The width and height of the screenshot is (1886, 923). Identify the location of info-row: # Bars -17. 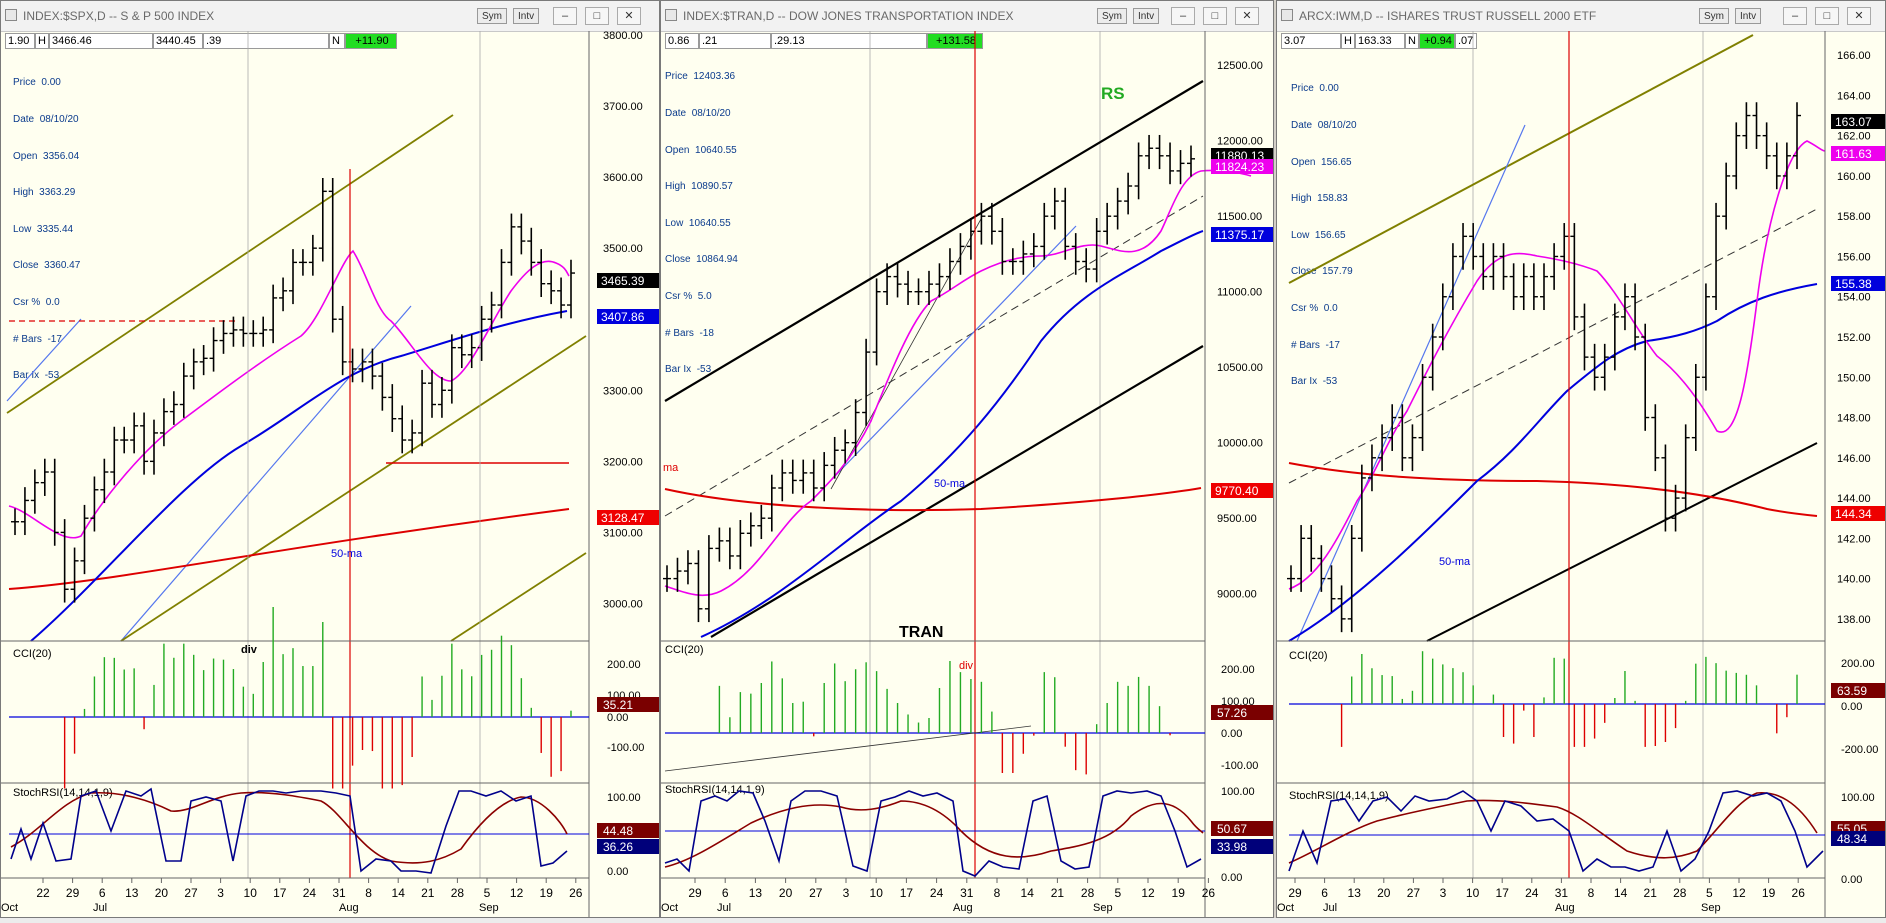
(1315, 345).